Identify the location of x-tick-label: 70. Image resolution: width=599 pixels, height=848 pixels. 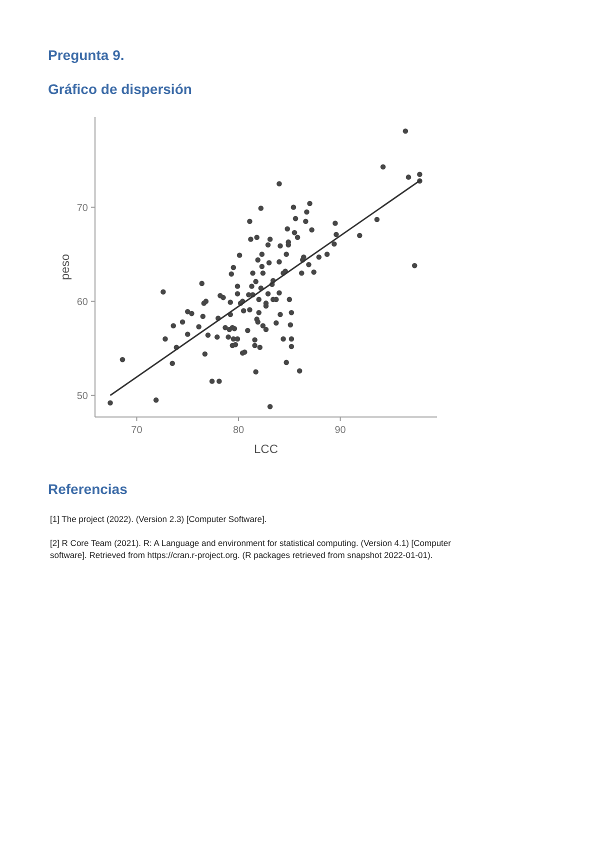
(137, 430).